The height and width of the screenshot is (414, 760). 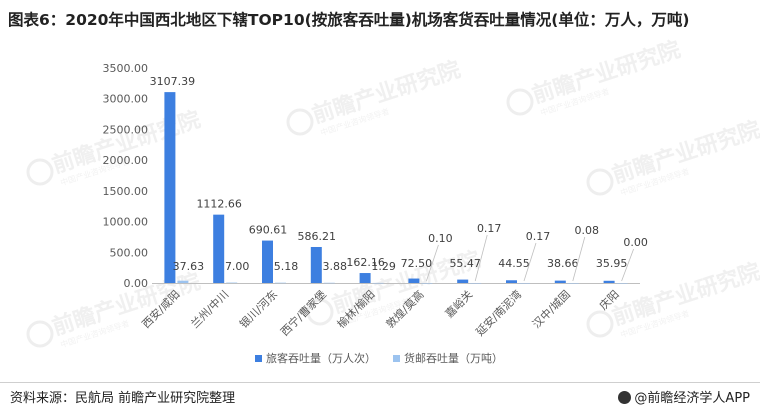 What do you see at coordinates (453, 358) in the screenshot?
I see `legend-label-cargo: 货邮吞吐量（万吨）` at bounding box center [453, 358].